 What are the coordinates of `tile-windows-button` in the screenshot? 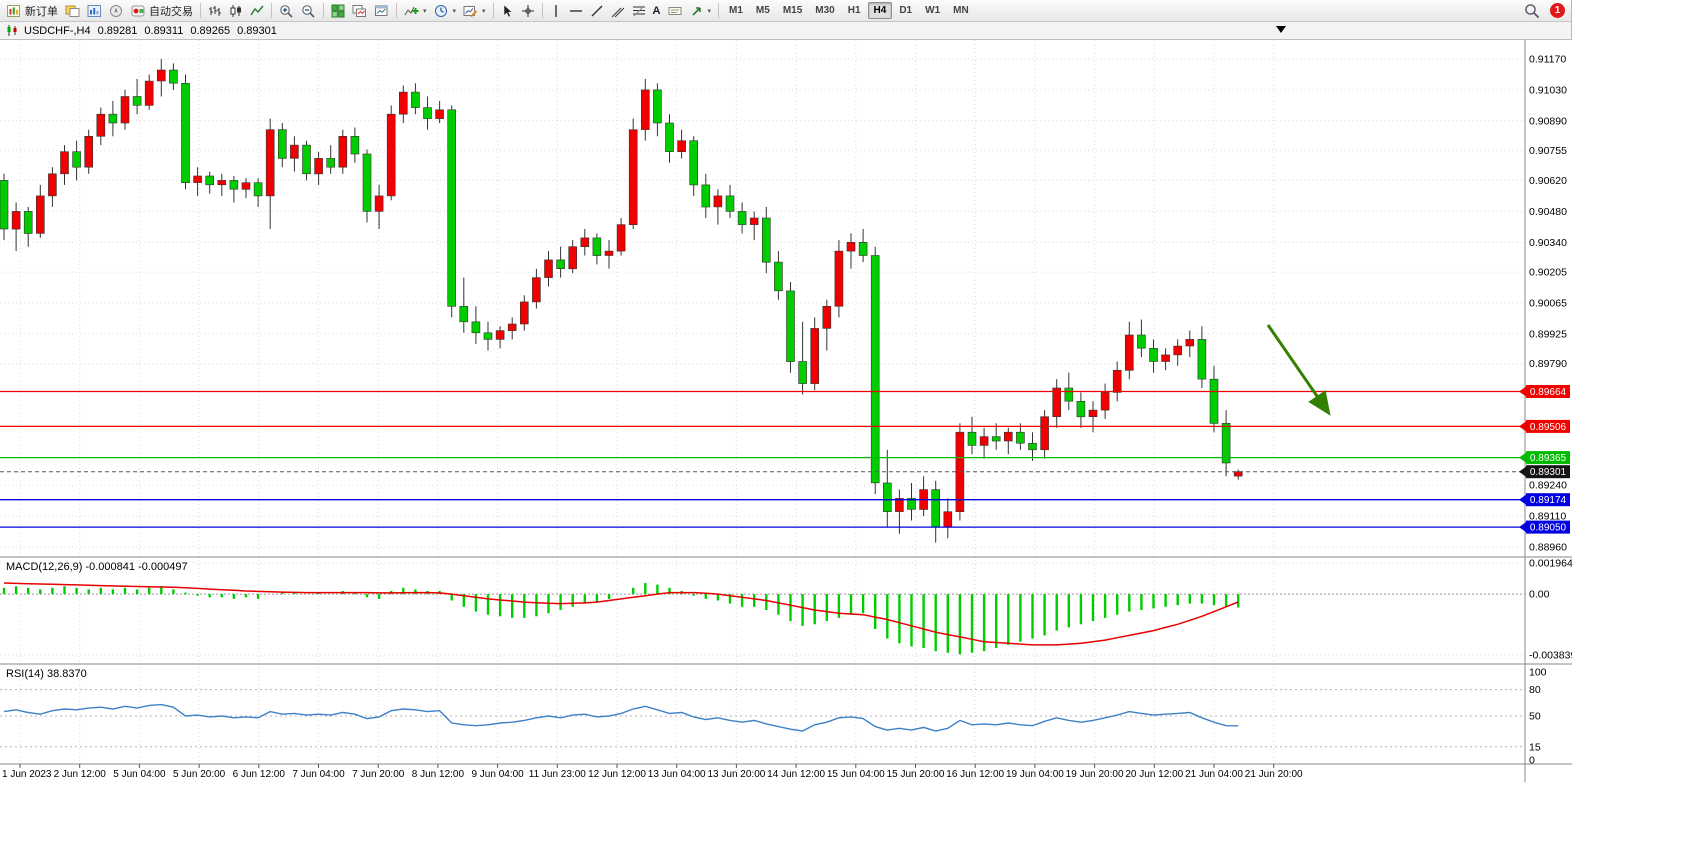 It's located at (338, 11).